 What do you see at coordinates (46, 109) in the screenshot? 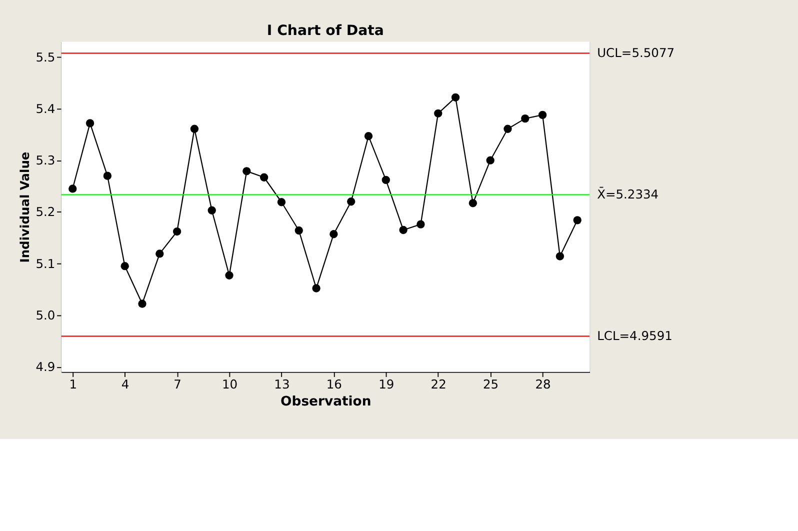
I see `y-tick-label: 5.4` at bounding box center [46, 109].